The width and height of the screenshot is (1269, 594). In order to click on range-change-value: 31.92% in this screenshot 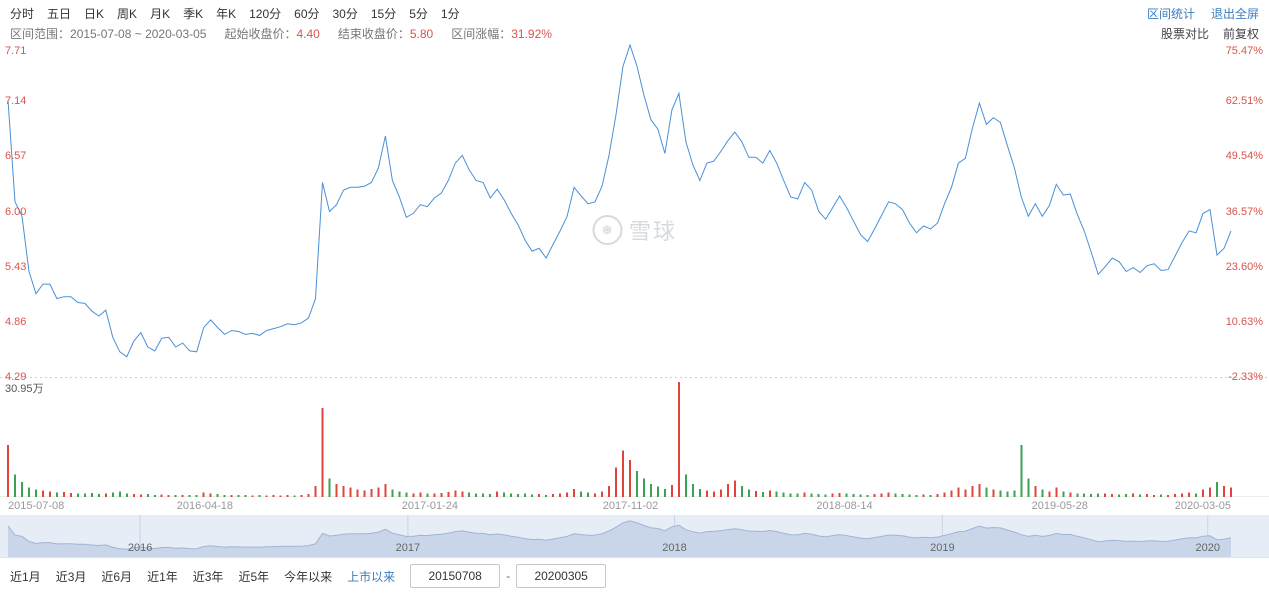, I will do `click(531, 34)`.